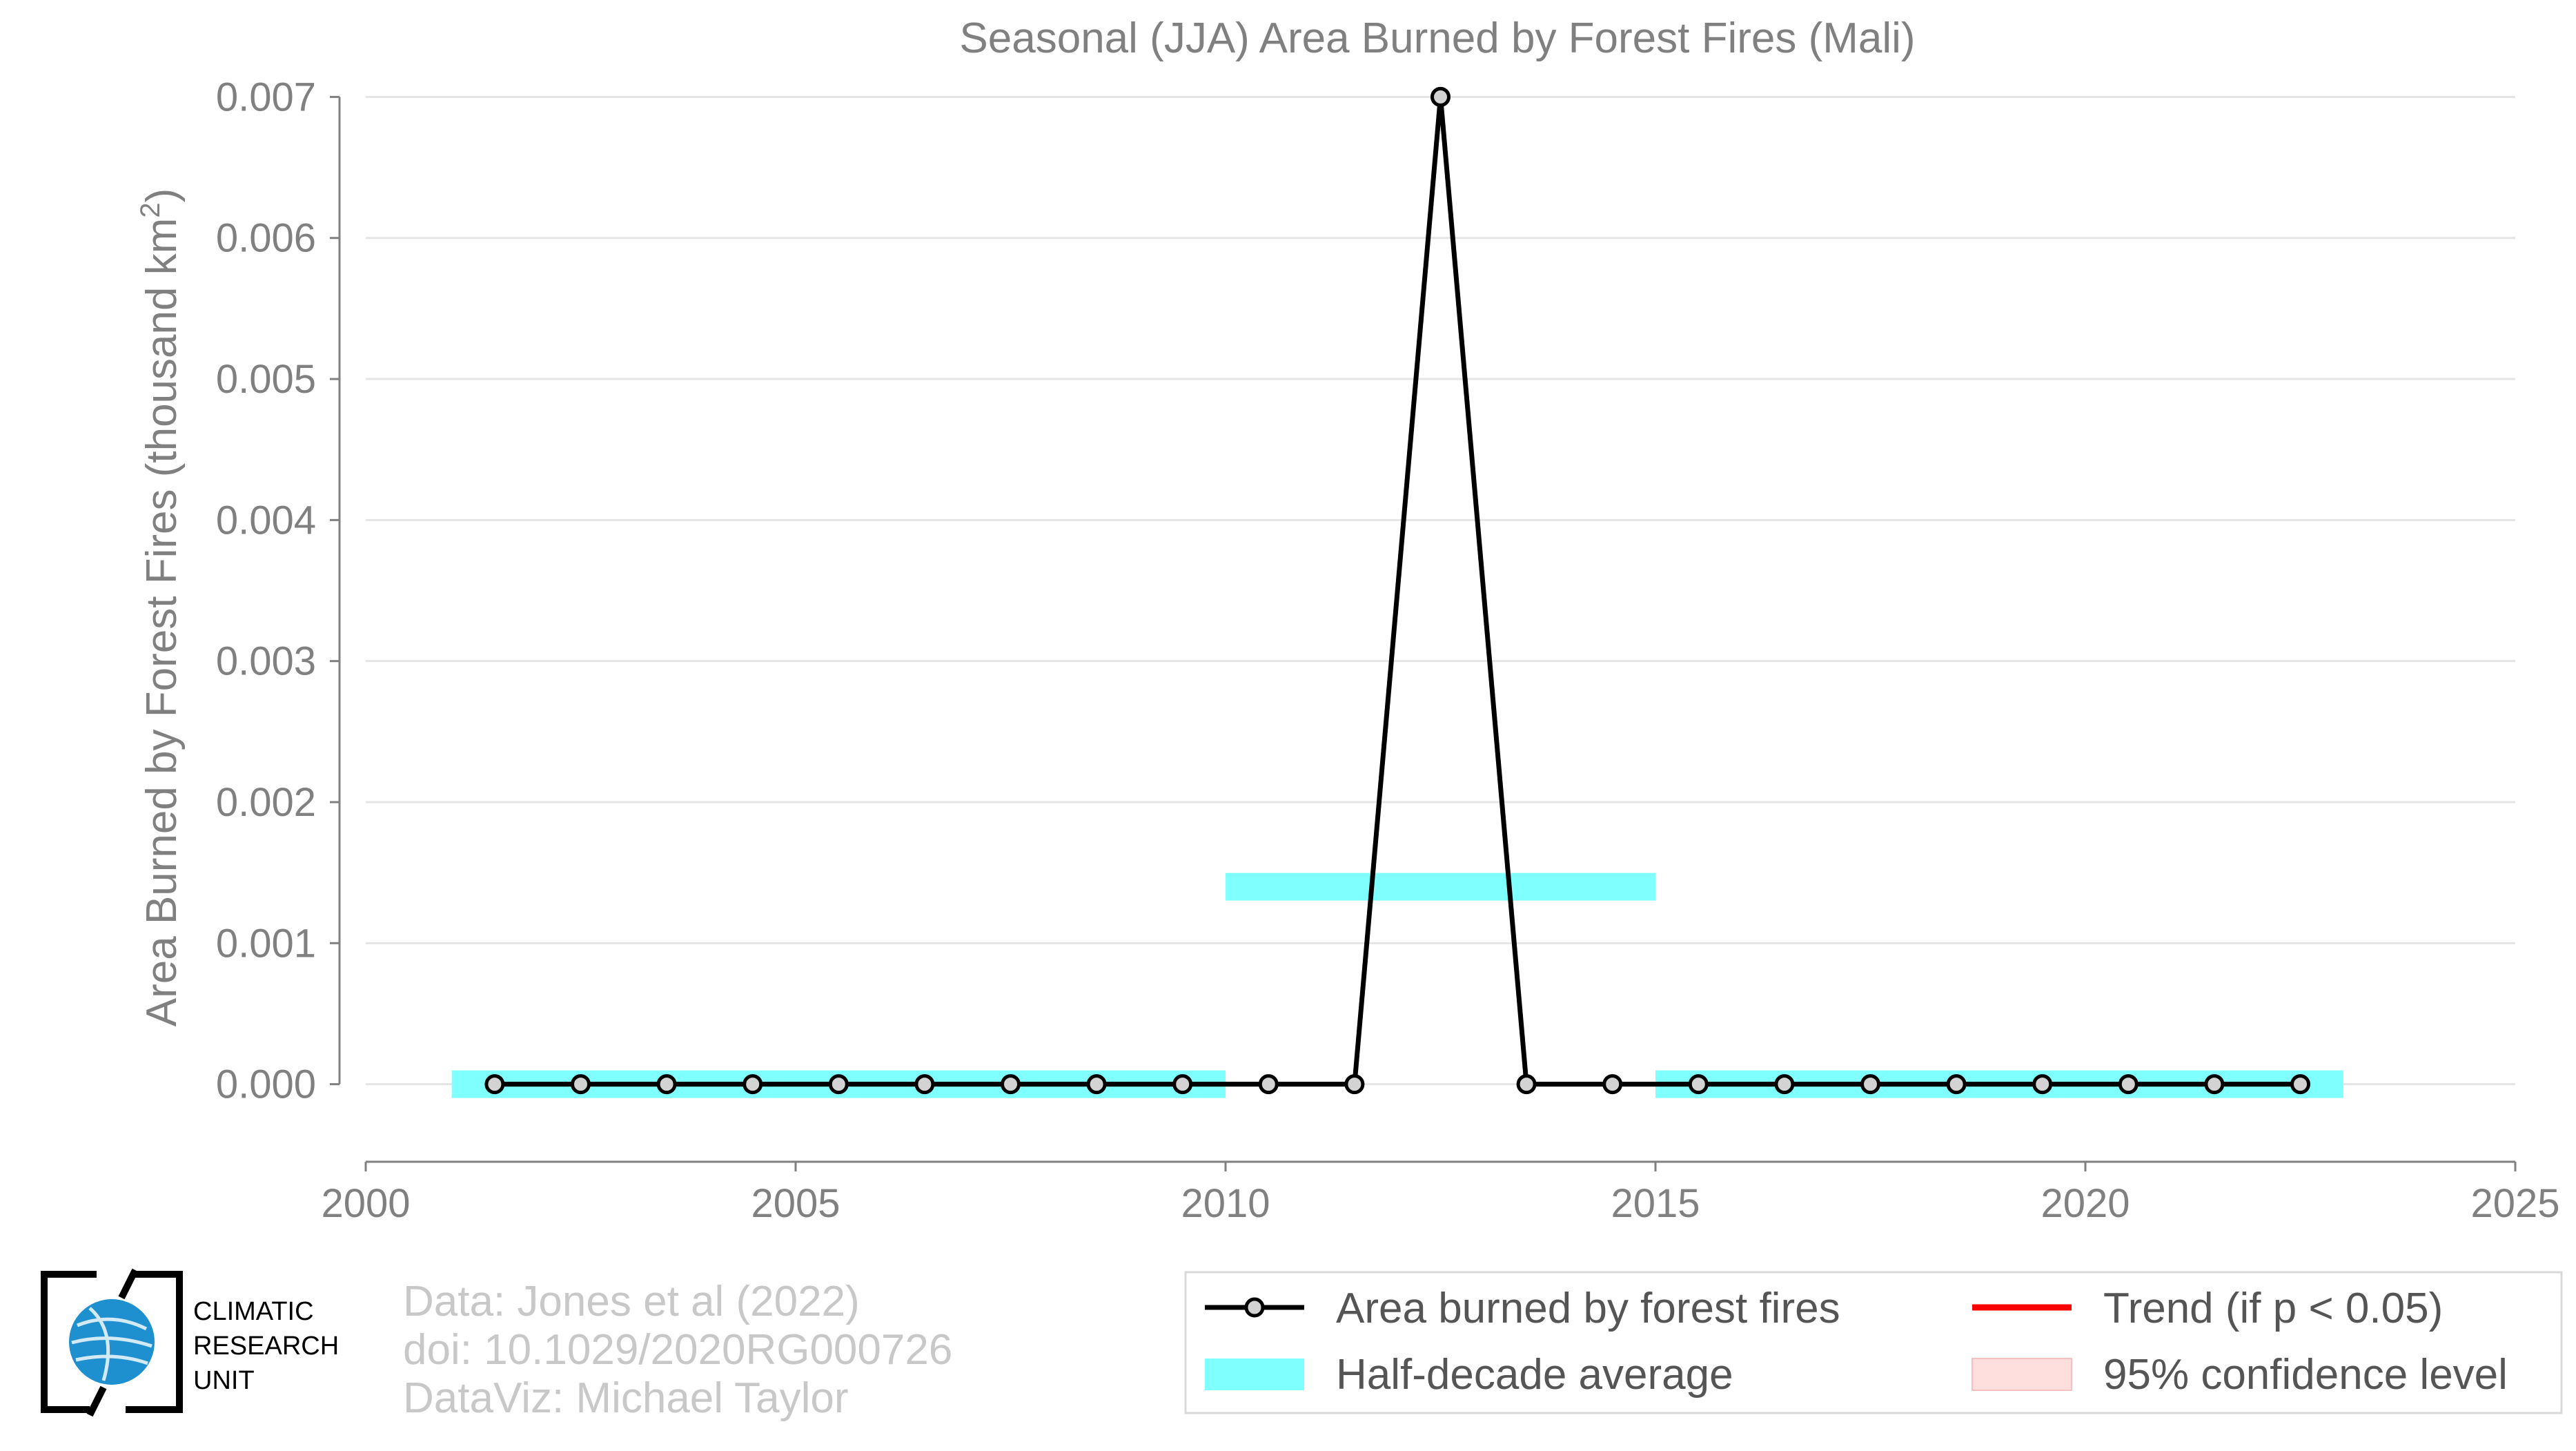  Describe the element at coordinates (224, 1381) in the screenshot. I see `logo-line-3: UNIT` at that location.